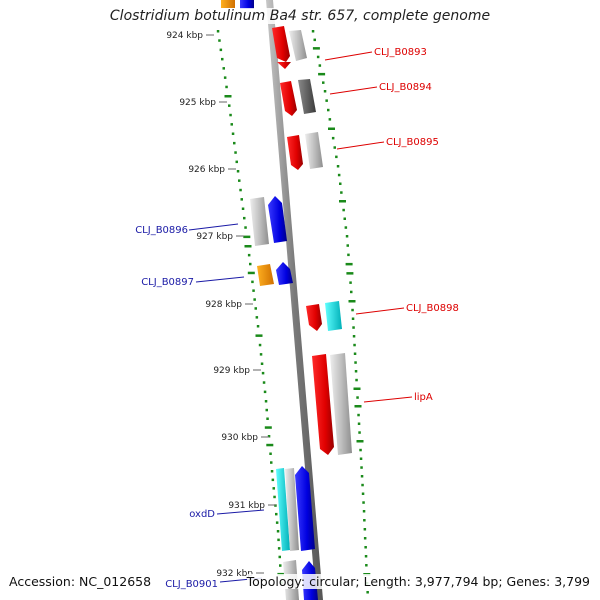 This screenshot has height=600, width=600. I want to click on tick-label: 929 kbp, so click(231, 371).